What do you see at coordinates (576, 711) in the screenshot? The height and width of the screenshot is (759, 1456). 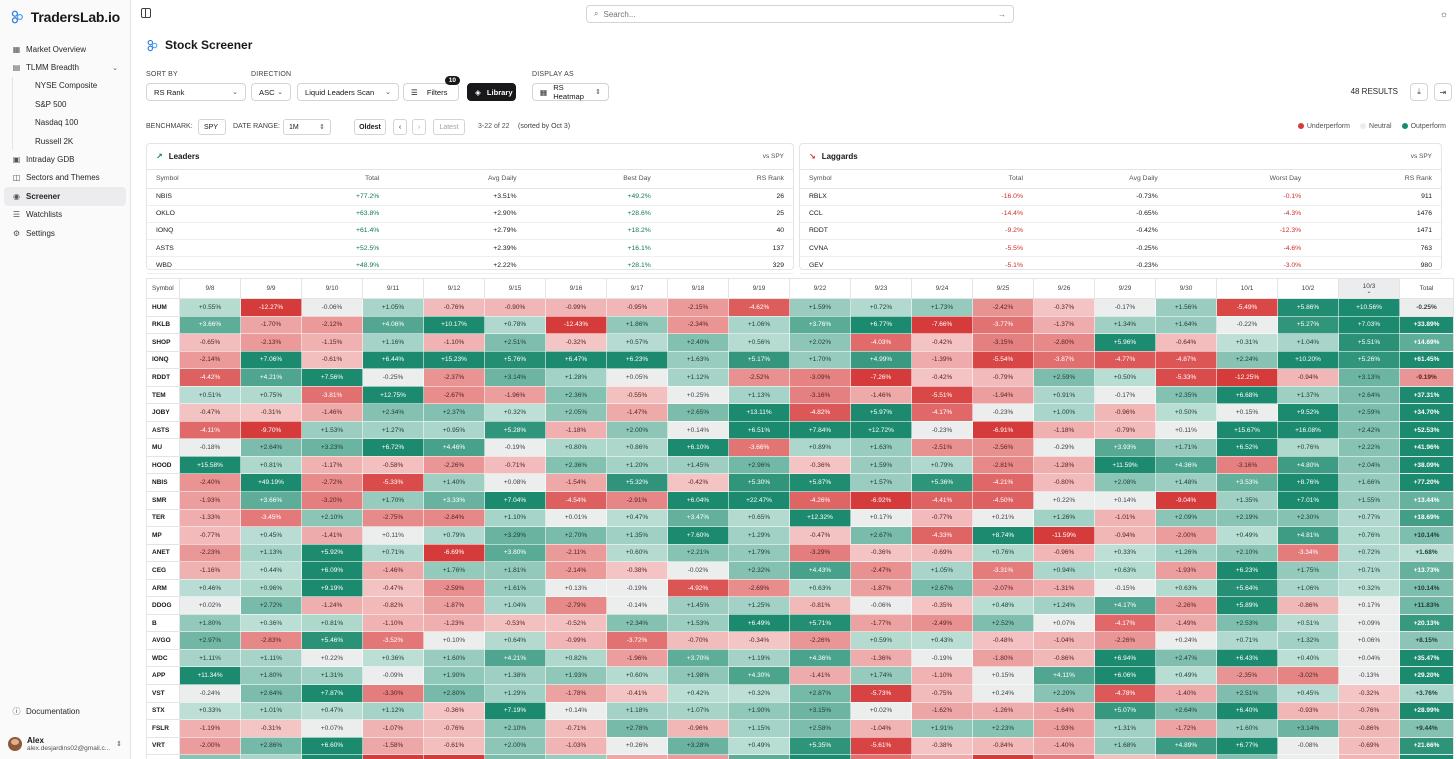 I see `heatmap-cell: +0.14%` at bounding box center [576, 711].